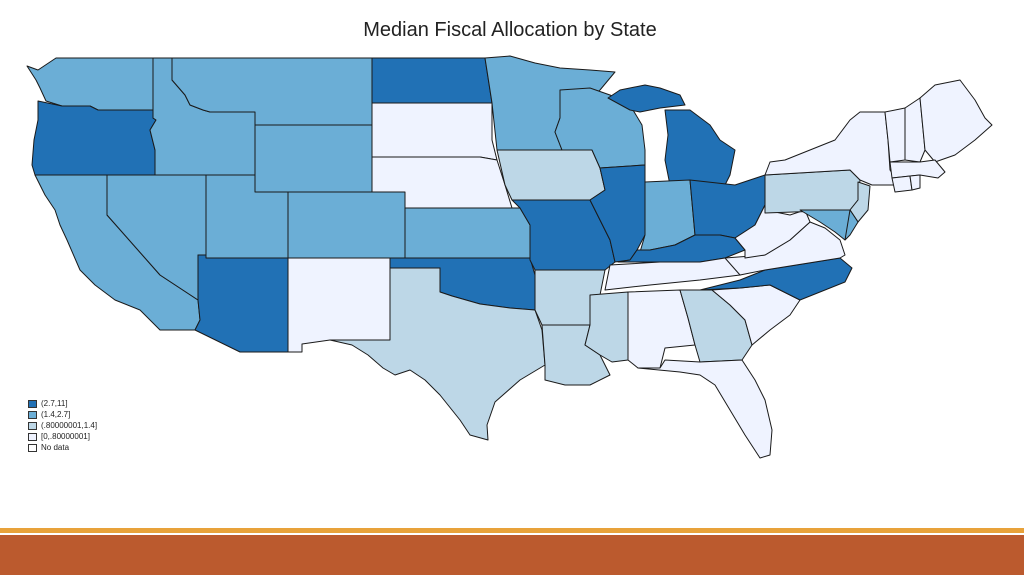 This screenshot has width=1024, height=575. I want to click on legend-label: (2.7,11], so click(54, 403).